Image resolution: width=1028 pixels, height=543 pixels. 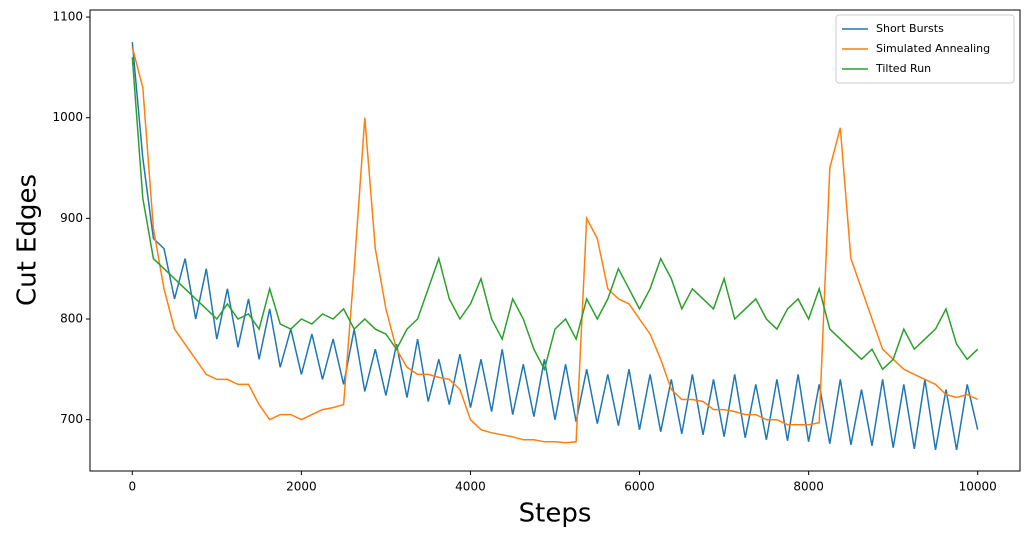 I want to click on legend-box, so click(x=925, y=49).